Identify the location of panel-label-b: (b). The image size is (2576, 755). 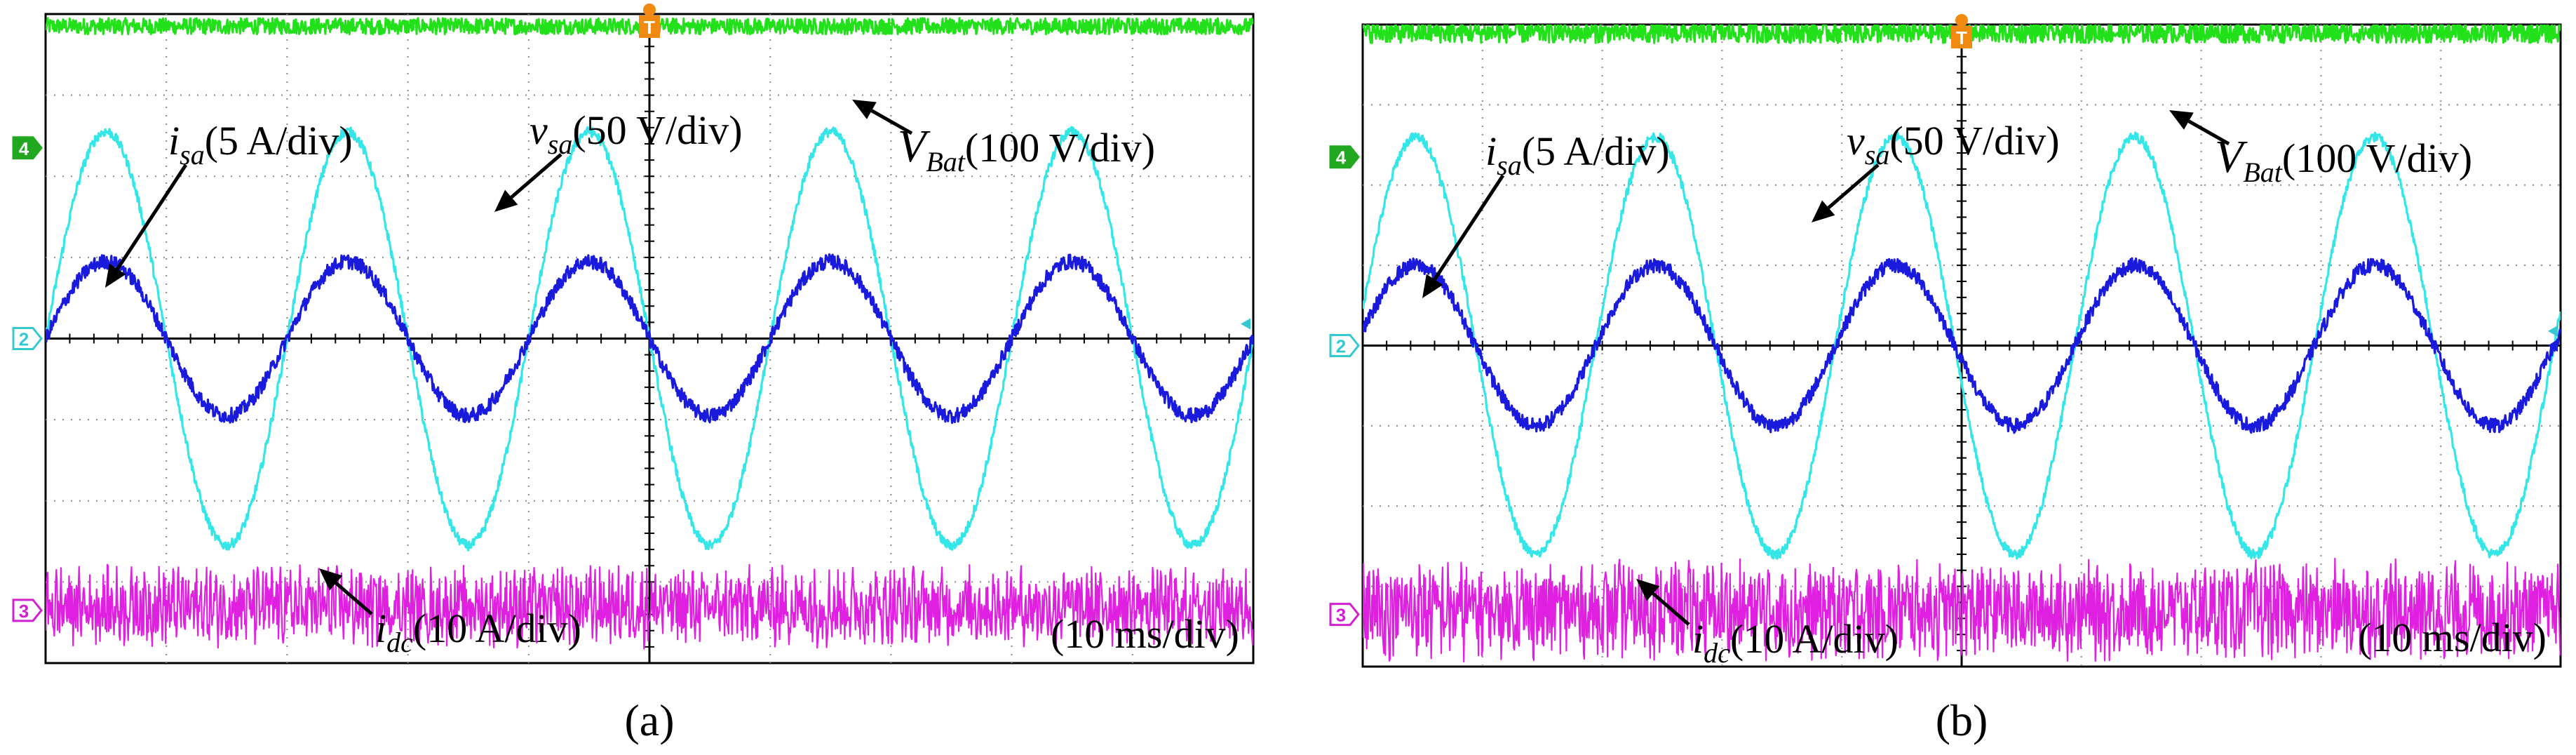
(1962, 720).